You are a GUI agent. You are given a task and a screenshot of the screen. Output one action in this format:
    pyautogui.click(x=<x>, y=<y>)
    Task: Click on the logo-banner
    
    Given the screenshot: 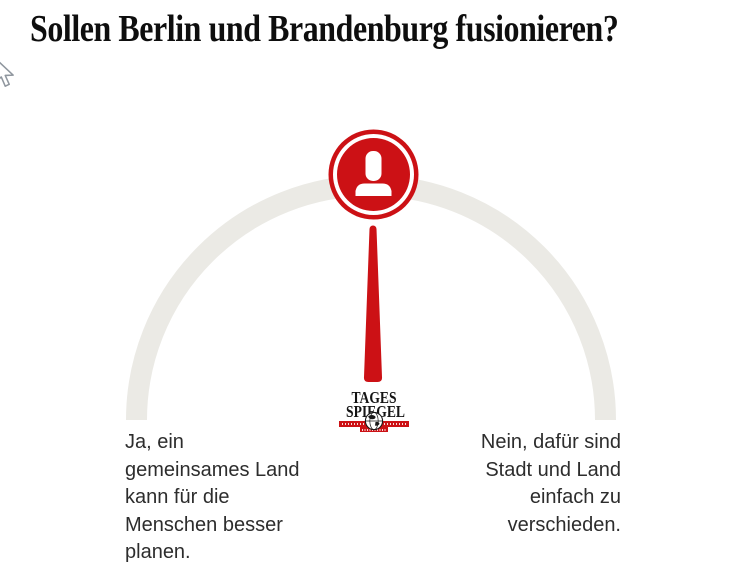 What is the action you would take?
    pyautogui.click(x=374, y=421)
    